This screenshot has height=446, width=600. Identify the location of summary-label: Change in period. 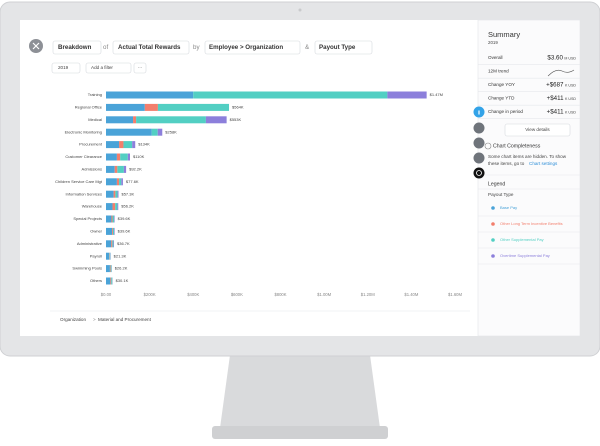
(505, 111).